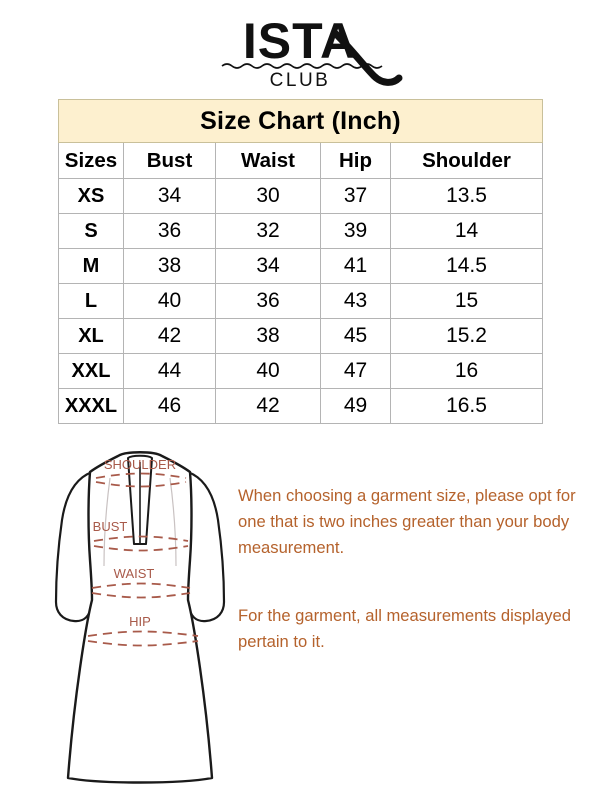  I want to click on shoulder-measure-line-bottom, so click(141, 484).